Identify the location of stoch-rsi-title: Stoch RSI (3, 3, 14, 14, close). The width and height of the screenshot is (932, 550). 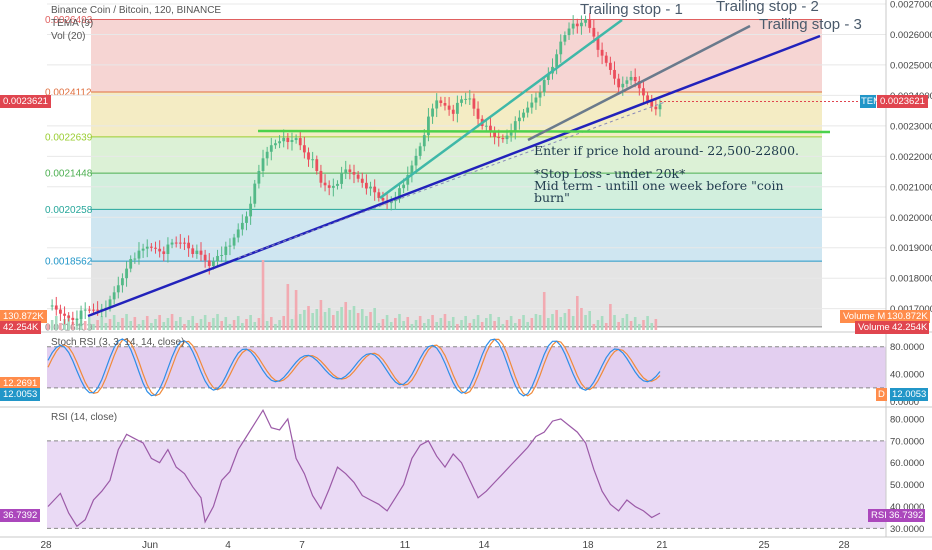
(118, 342).